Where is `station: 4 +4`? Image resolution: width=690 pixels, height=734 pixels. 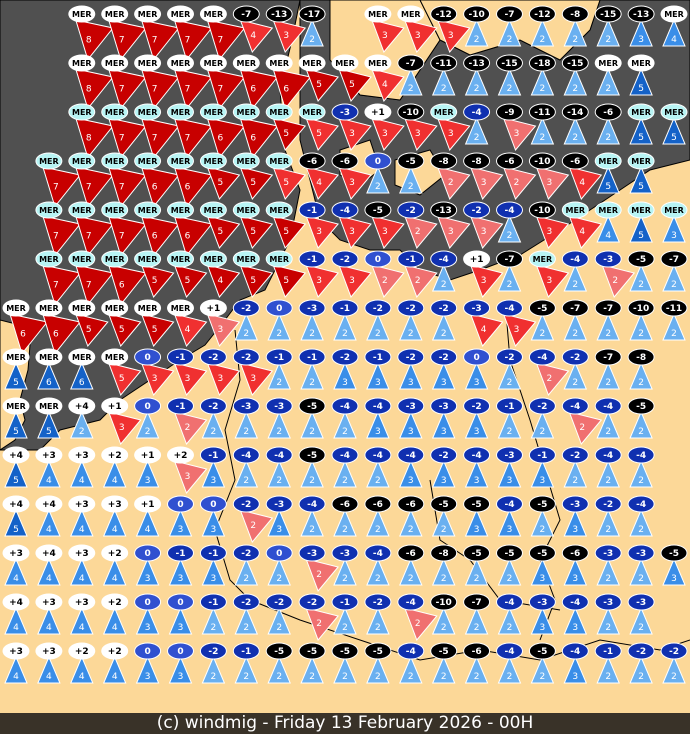
station: 4 +4 is located at coordinates (49, 516).